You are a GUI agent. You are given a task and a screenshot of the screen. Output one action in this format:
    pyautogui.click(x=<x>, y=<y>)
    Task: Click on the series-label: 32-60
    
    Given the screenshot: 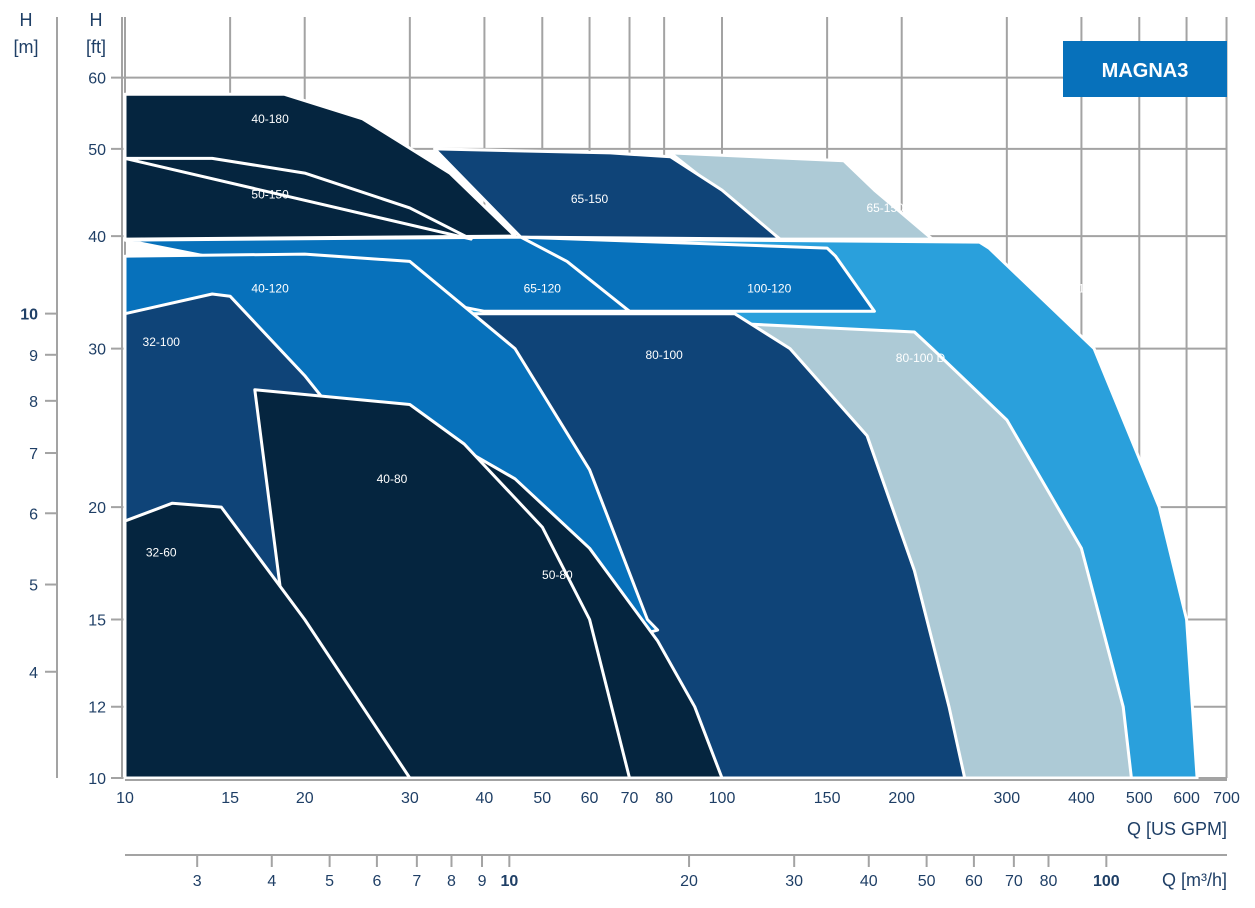 What is the action you would take?
    pyautogui.click(x=161, y=553)
    